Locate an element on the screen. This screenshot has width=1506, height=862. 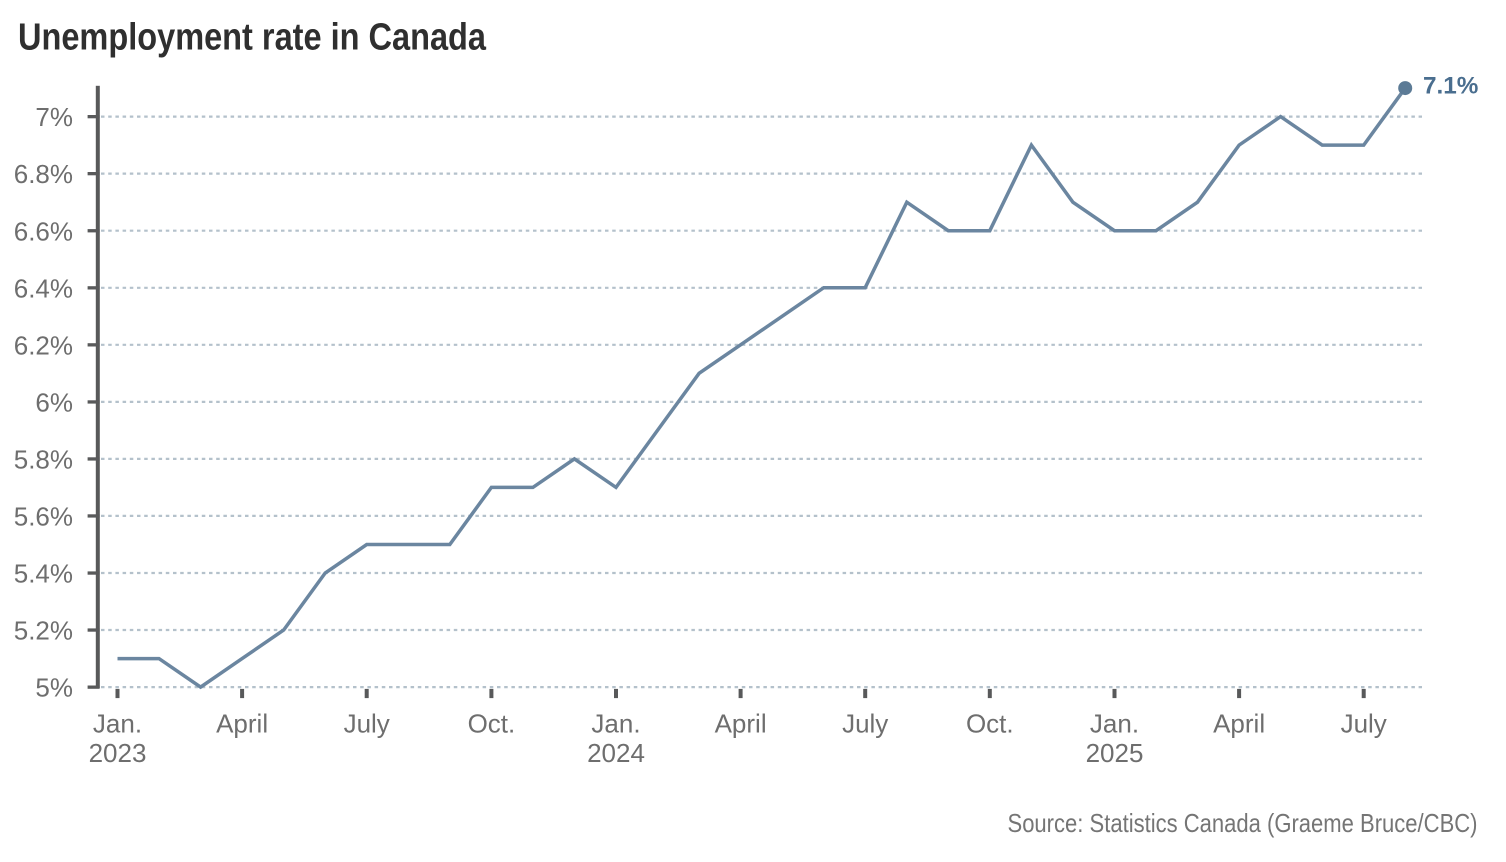
svg-text: 5% is located at coordinates (54, 688).